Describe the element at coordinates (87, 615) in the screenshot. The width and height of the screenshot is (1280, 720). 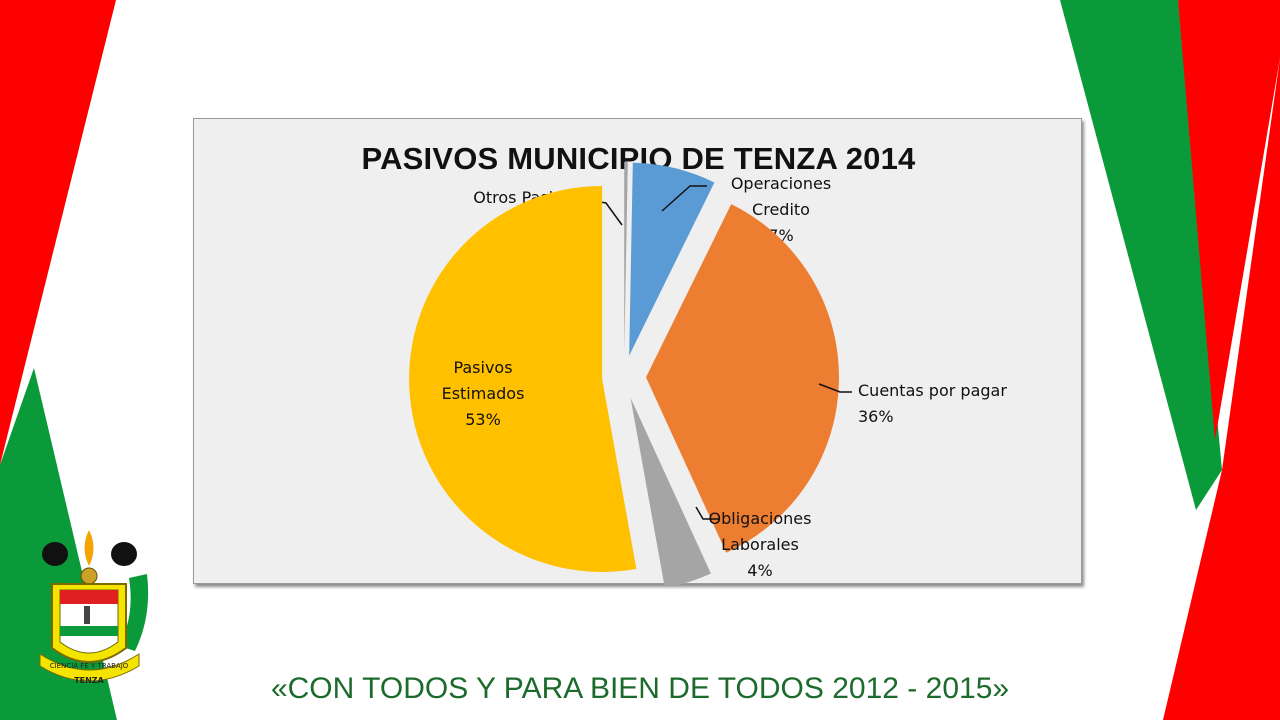
I see `emblem-tower` at that location.